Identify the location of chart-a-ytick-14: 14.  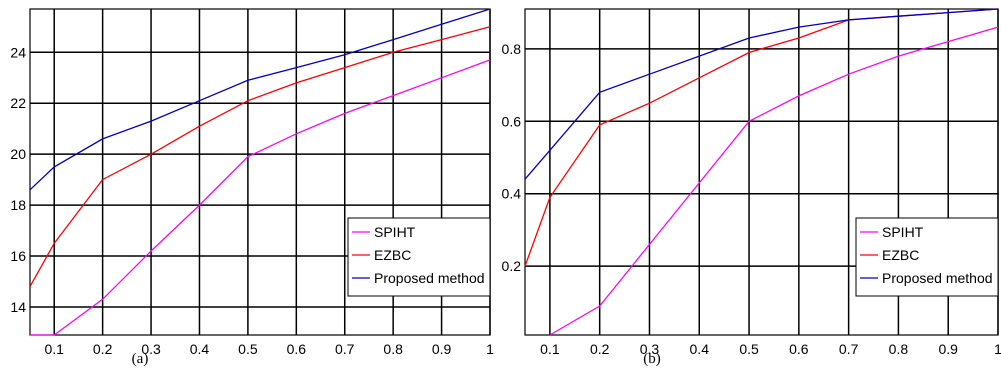
(18, 307).